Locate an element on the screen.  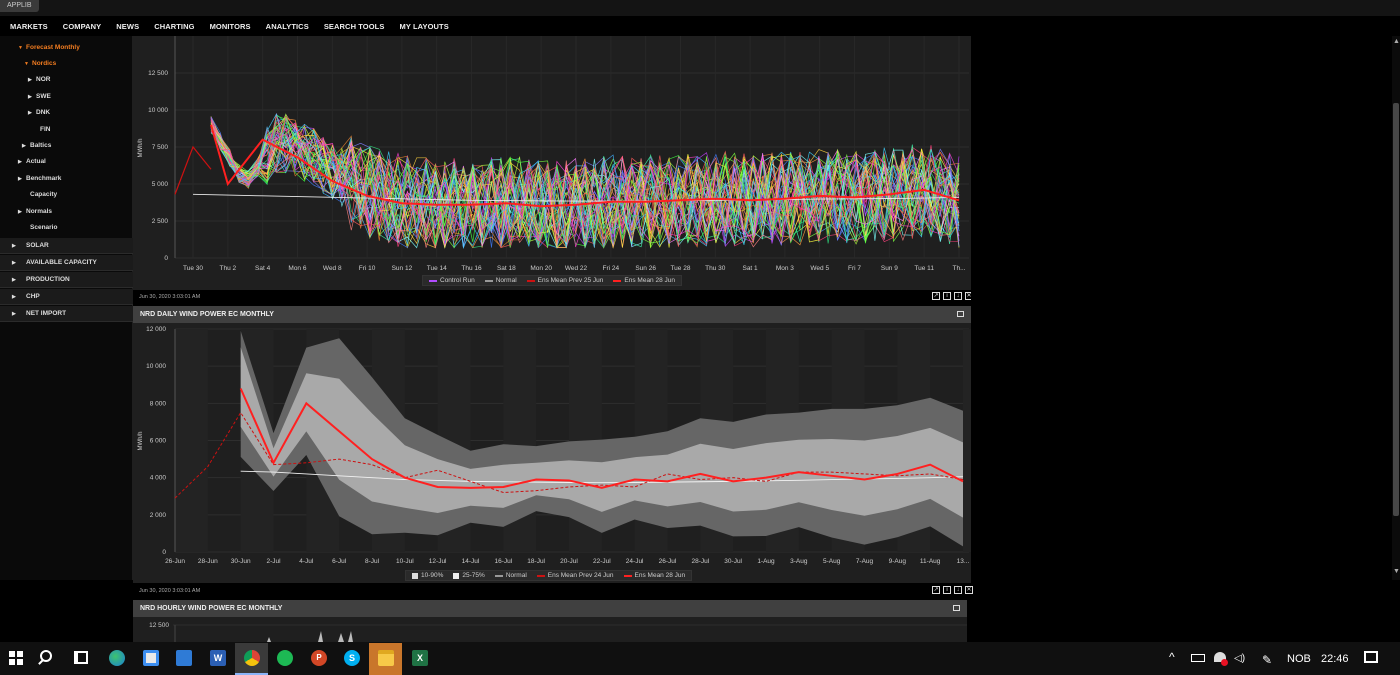
x-tick-label: Sun 9 is located at coordinates (889, 268).